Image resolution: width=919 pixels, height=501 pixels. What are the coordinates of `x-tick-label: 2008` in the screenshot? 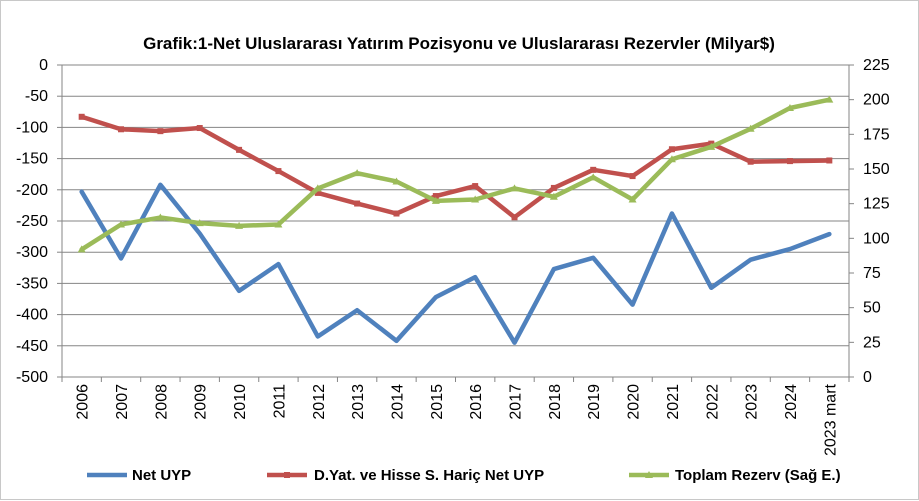 It's located at (161, 402).